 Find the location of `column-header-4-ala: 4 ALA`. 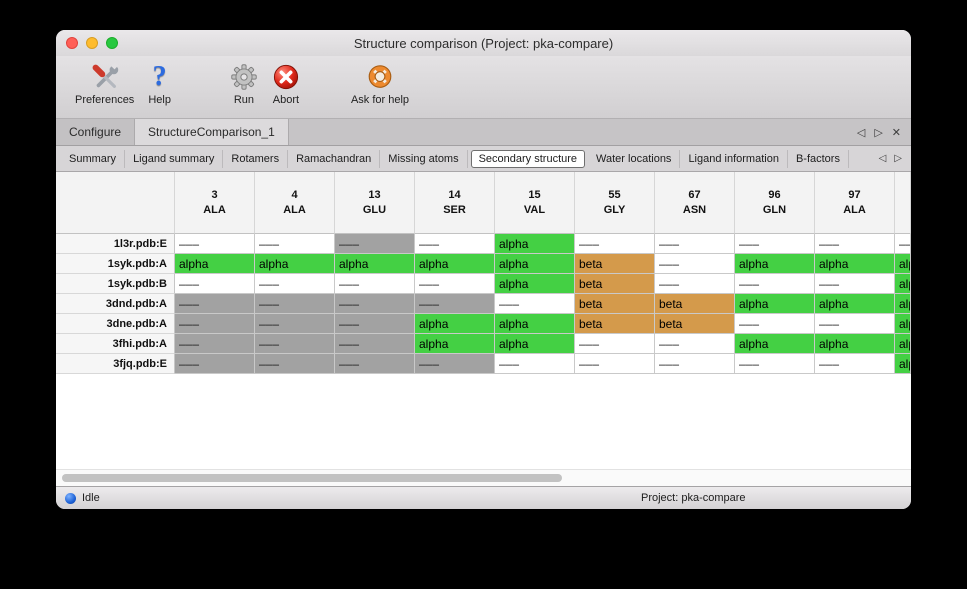

column-header-4-ala: 4 ALA is located at coordinates (295, 203).